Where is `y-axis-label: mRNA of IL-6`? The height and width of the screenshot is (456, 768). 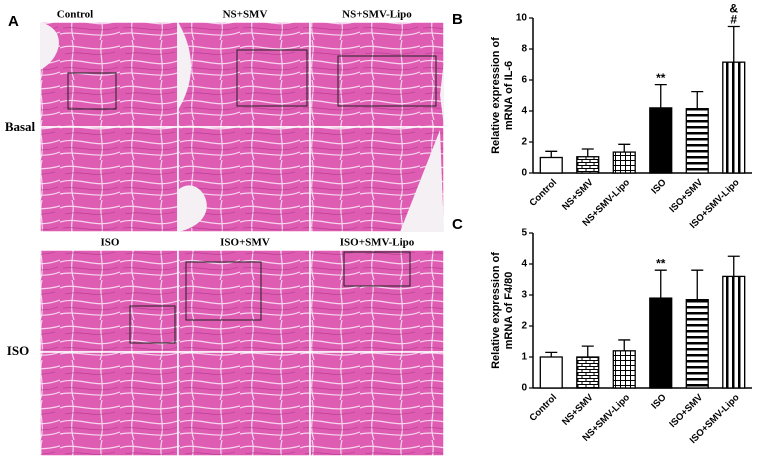 y-axis-label: mRNA of IL-6 is located at coordinates (509, 95).